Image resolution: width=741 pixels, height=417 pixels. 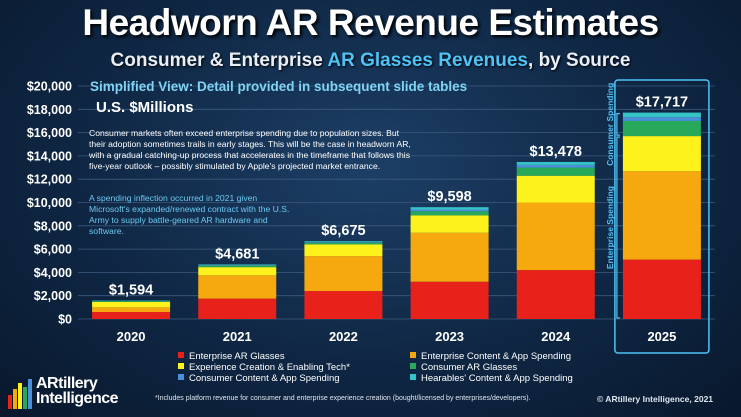 I want to click on bar-total-label: $9,598, so click(x=449, y=197).